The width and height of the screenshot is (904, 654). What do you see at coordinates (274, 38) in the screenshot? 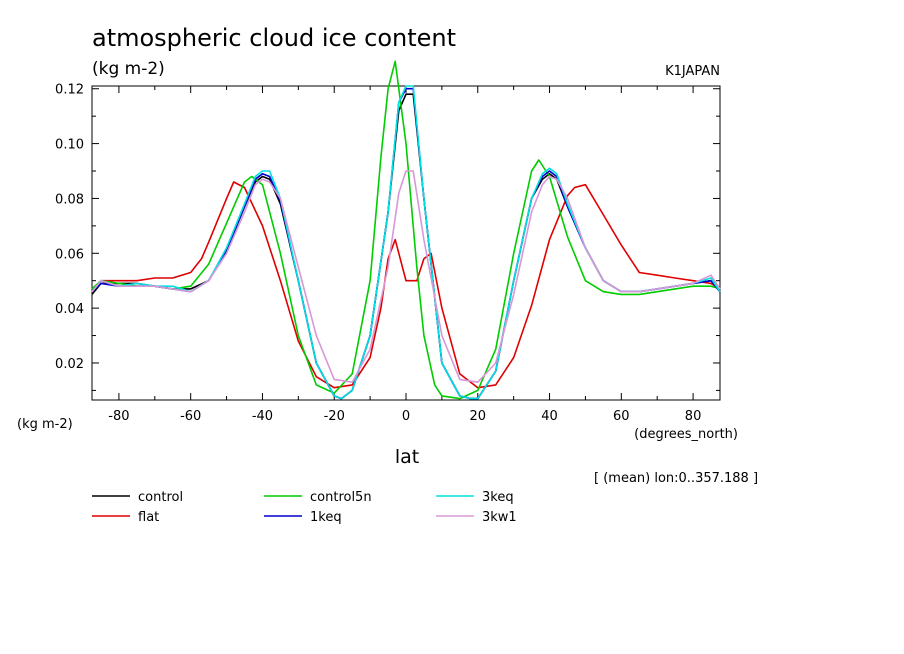
I see `chart-title: atmospheric cloud ice content` at bounding box center [274, 38].